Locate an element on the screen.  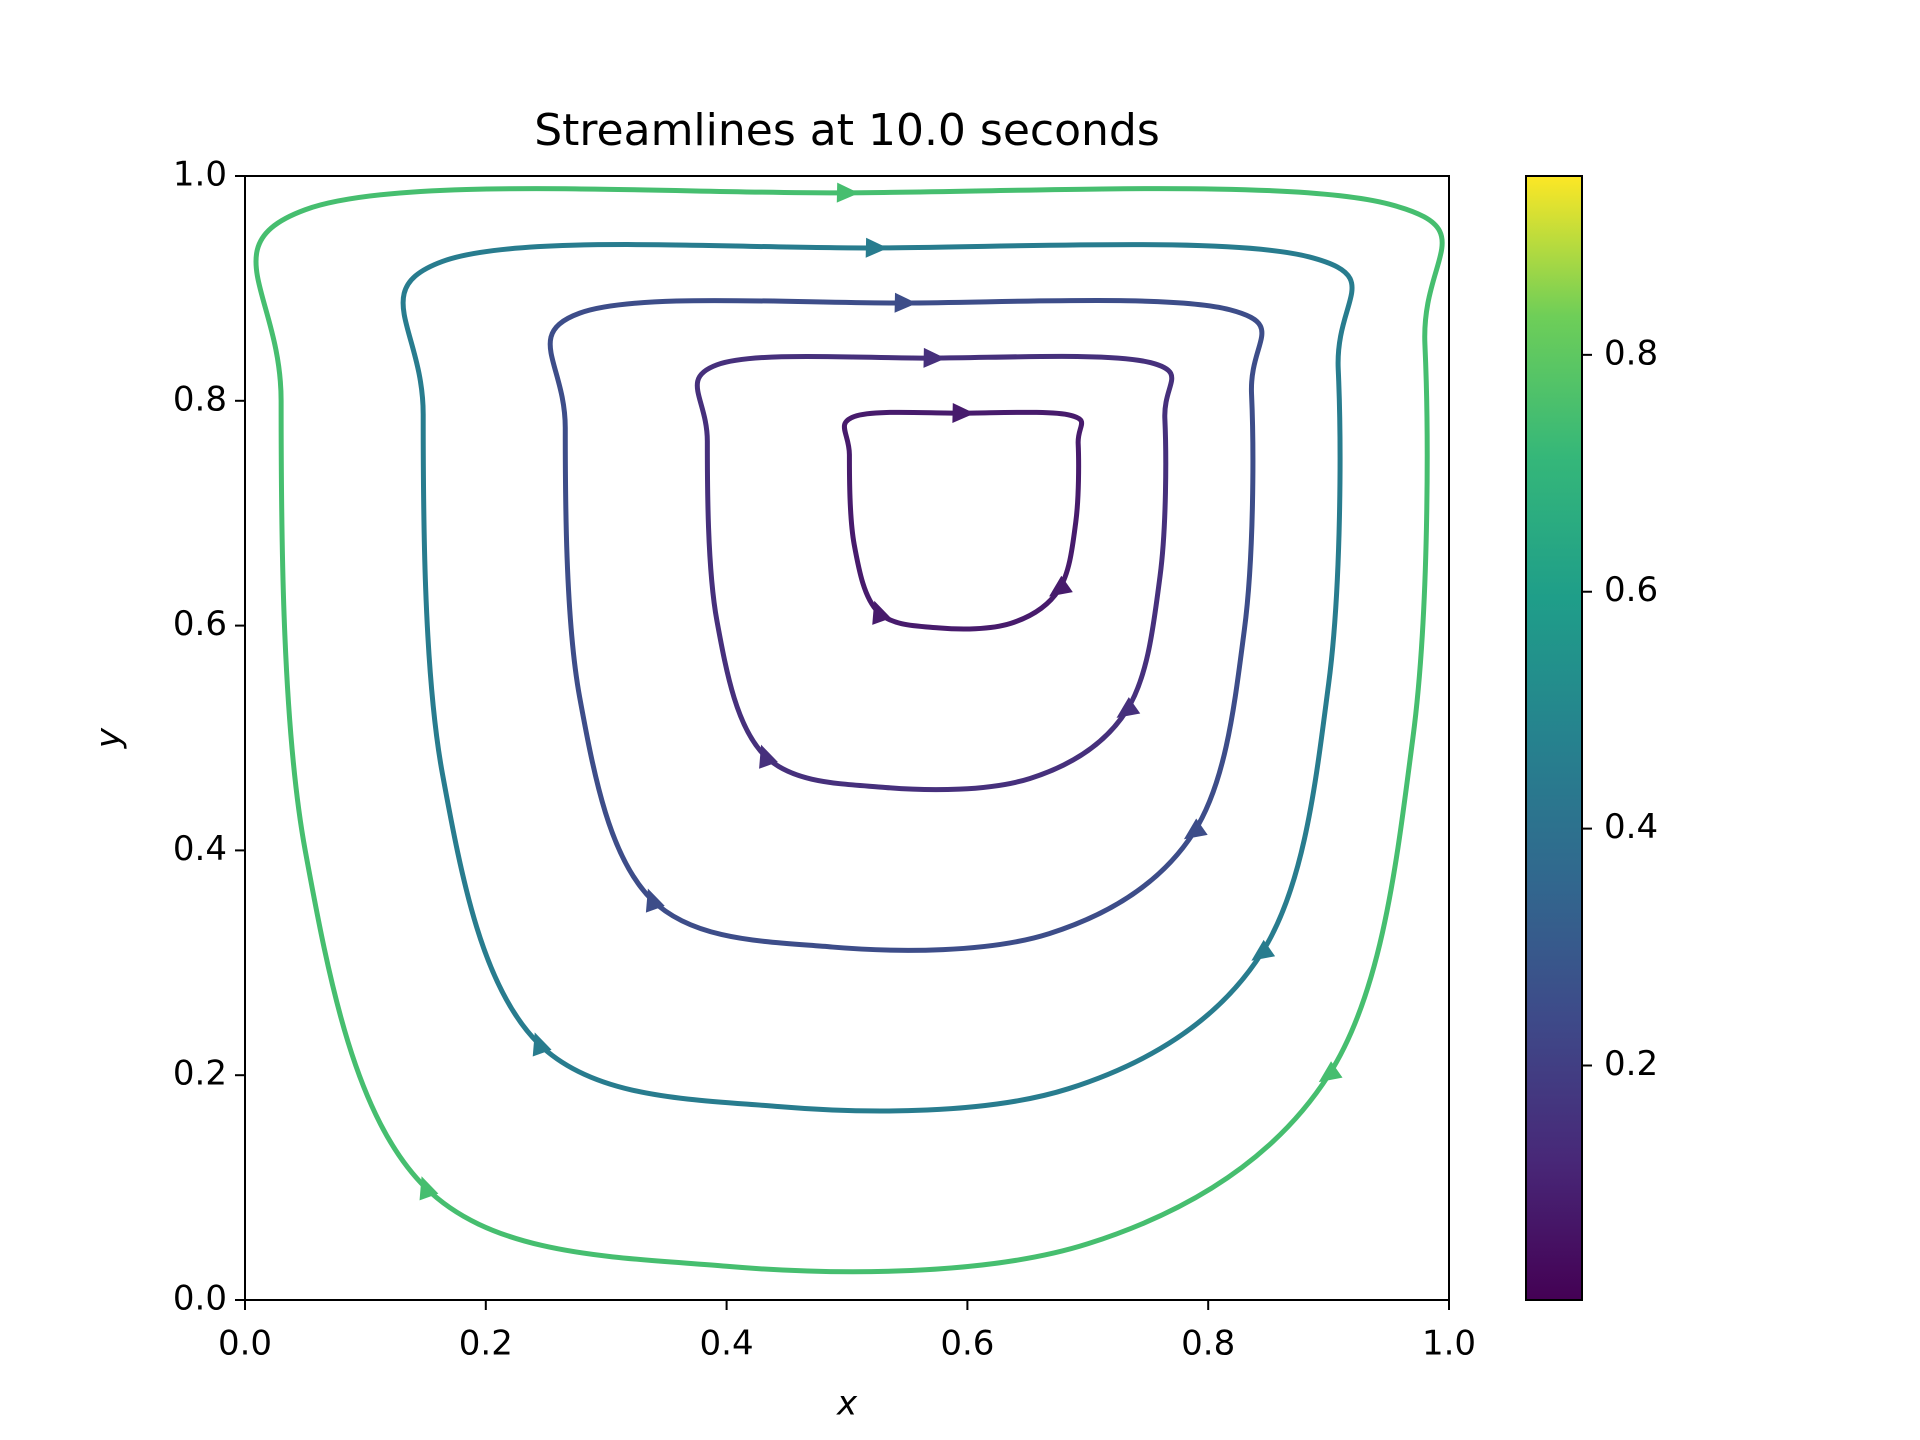
y-tick-label: 0.6 is located at coordinates (200, 624).